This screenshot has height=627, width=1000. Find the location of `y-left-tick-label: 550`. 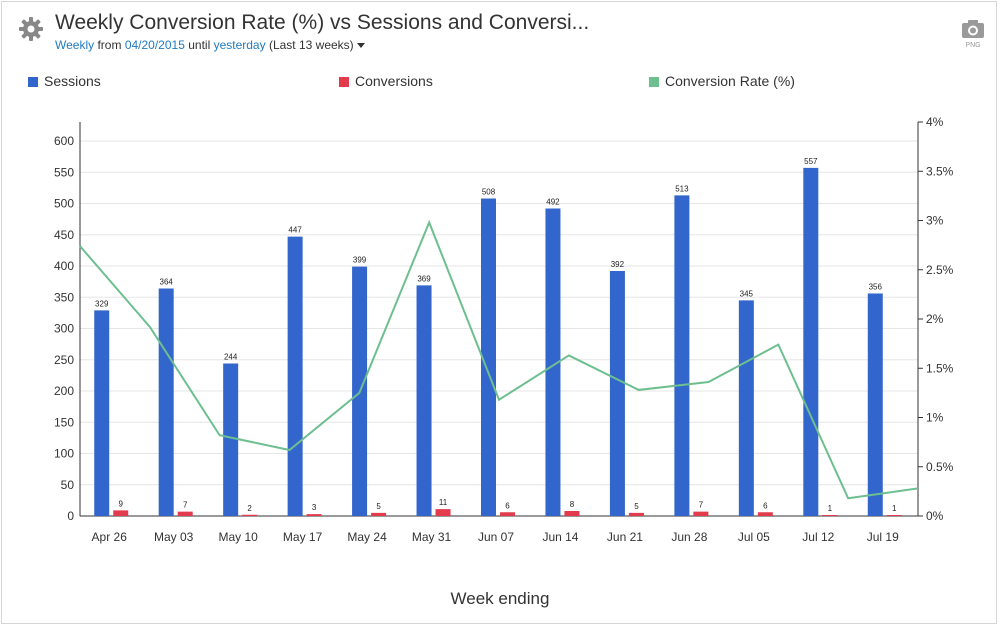

y-left-tick-label: 550 is located at coordinates (64, 172).